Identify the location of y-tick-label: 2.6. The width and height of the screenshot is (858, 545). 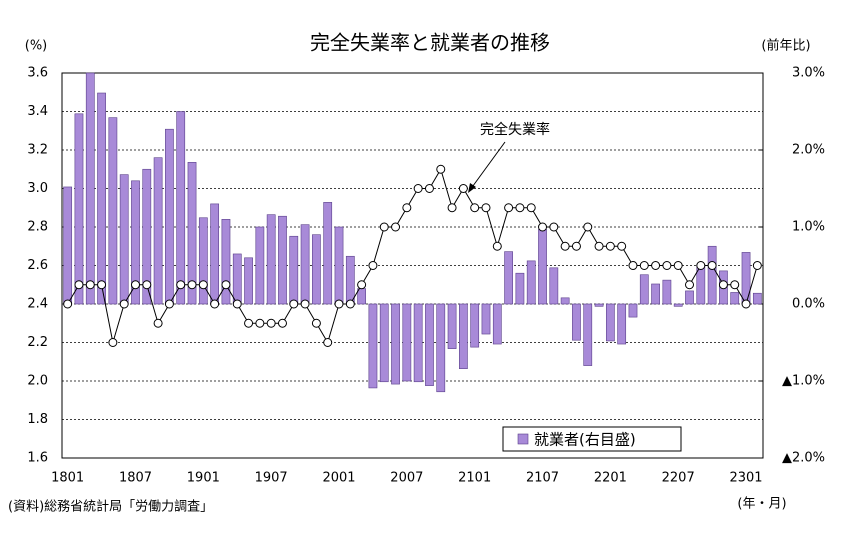
(37, 265).